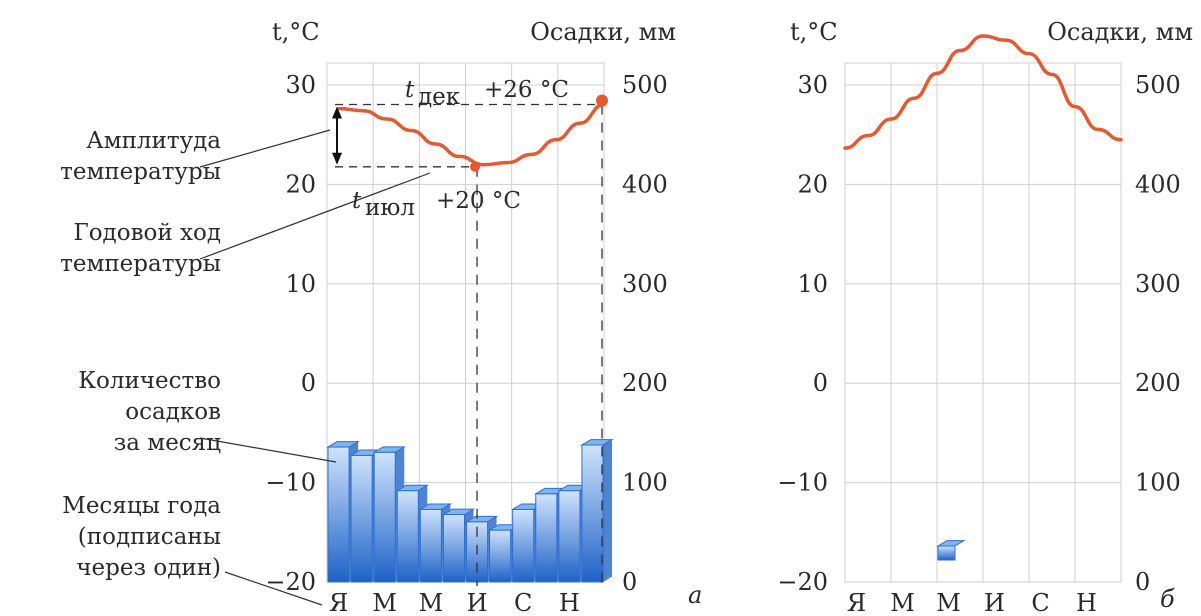 The height and width of the screenshot is (616, 1201). Describe the element at coordinates (167, 443) in the screenshot. I see `callout-text: за месяц` at that location.